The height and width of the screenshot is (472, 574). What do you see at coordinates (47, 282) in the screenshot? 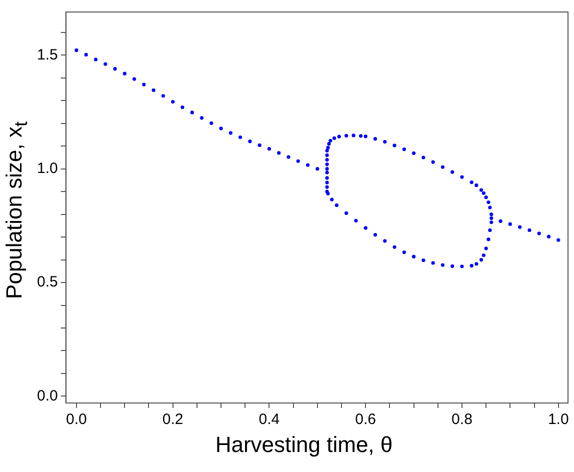
I see `y-tick-label: 0.5` at bounding box center [47, 282].